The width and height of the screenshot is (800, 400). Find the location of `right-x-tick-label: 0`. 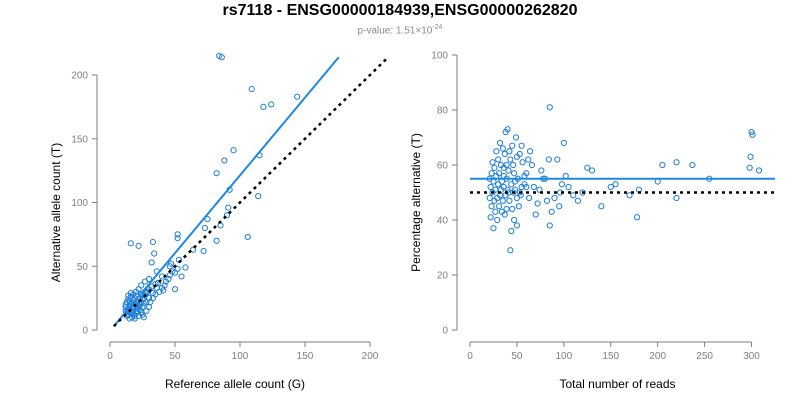

right-x-tick-label: 0 is located at coordinates (470, 356).